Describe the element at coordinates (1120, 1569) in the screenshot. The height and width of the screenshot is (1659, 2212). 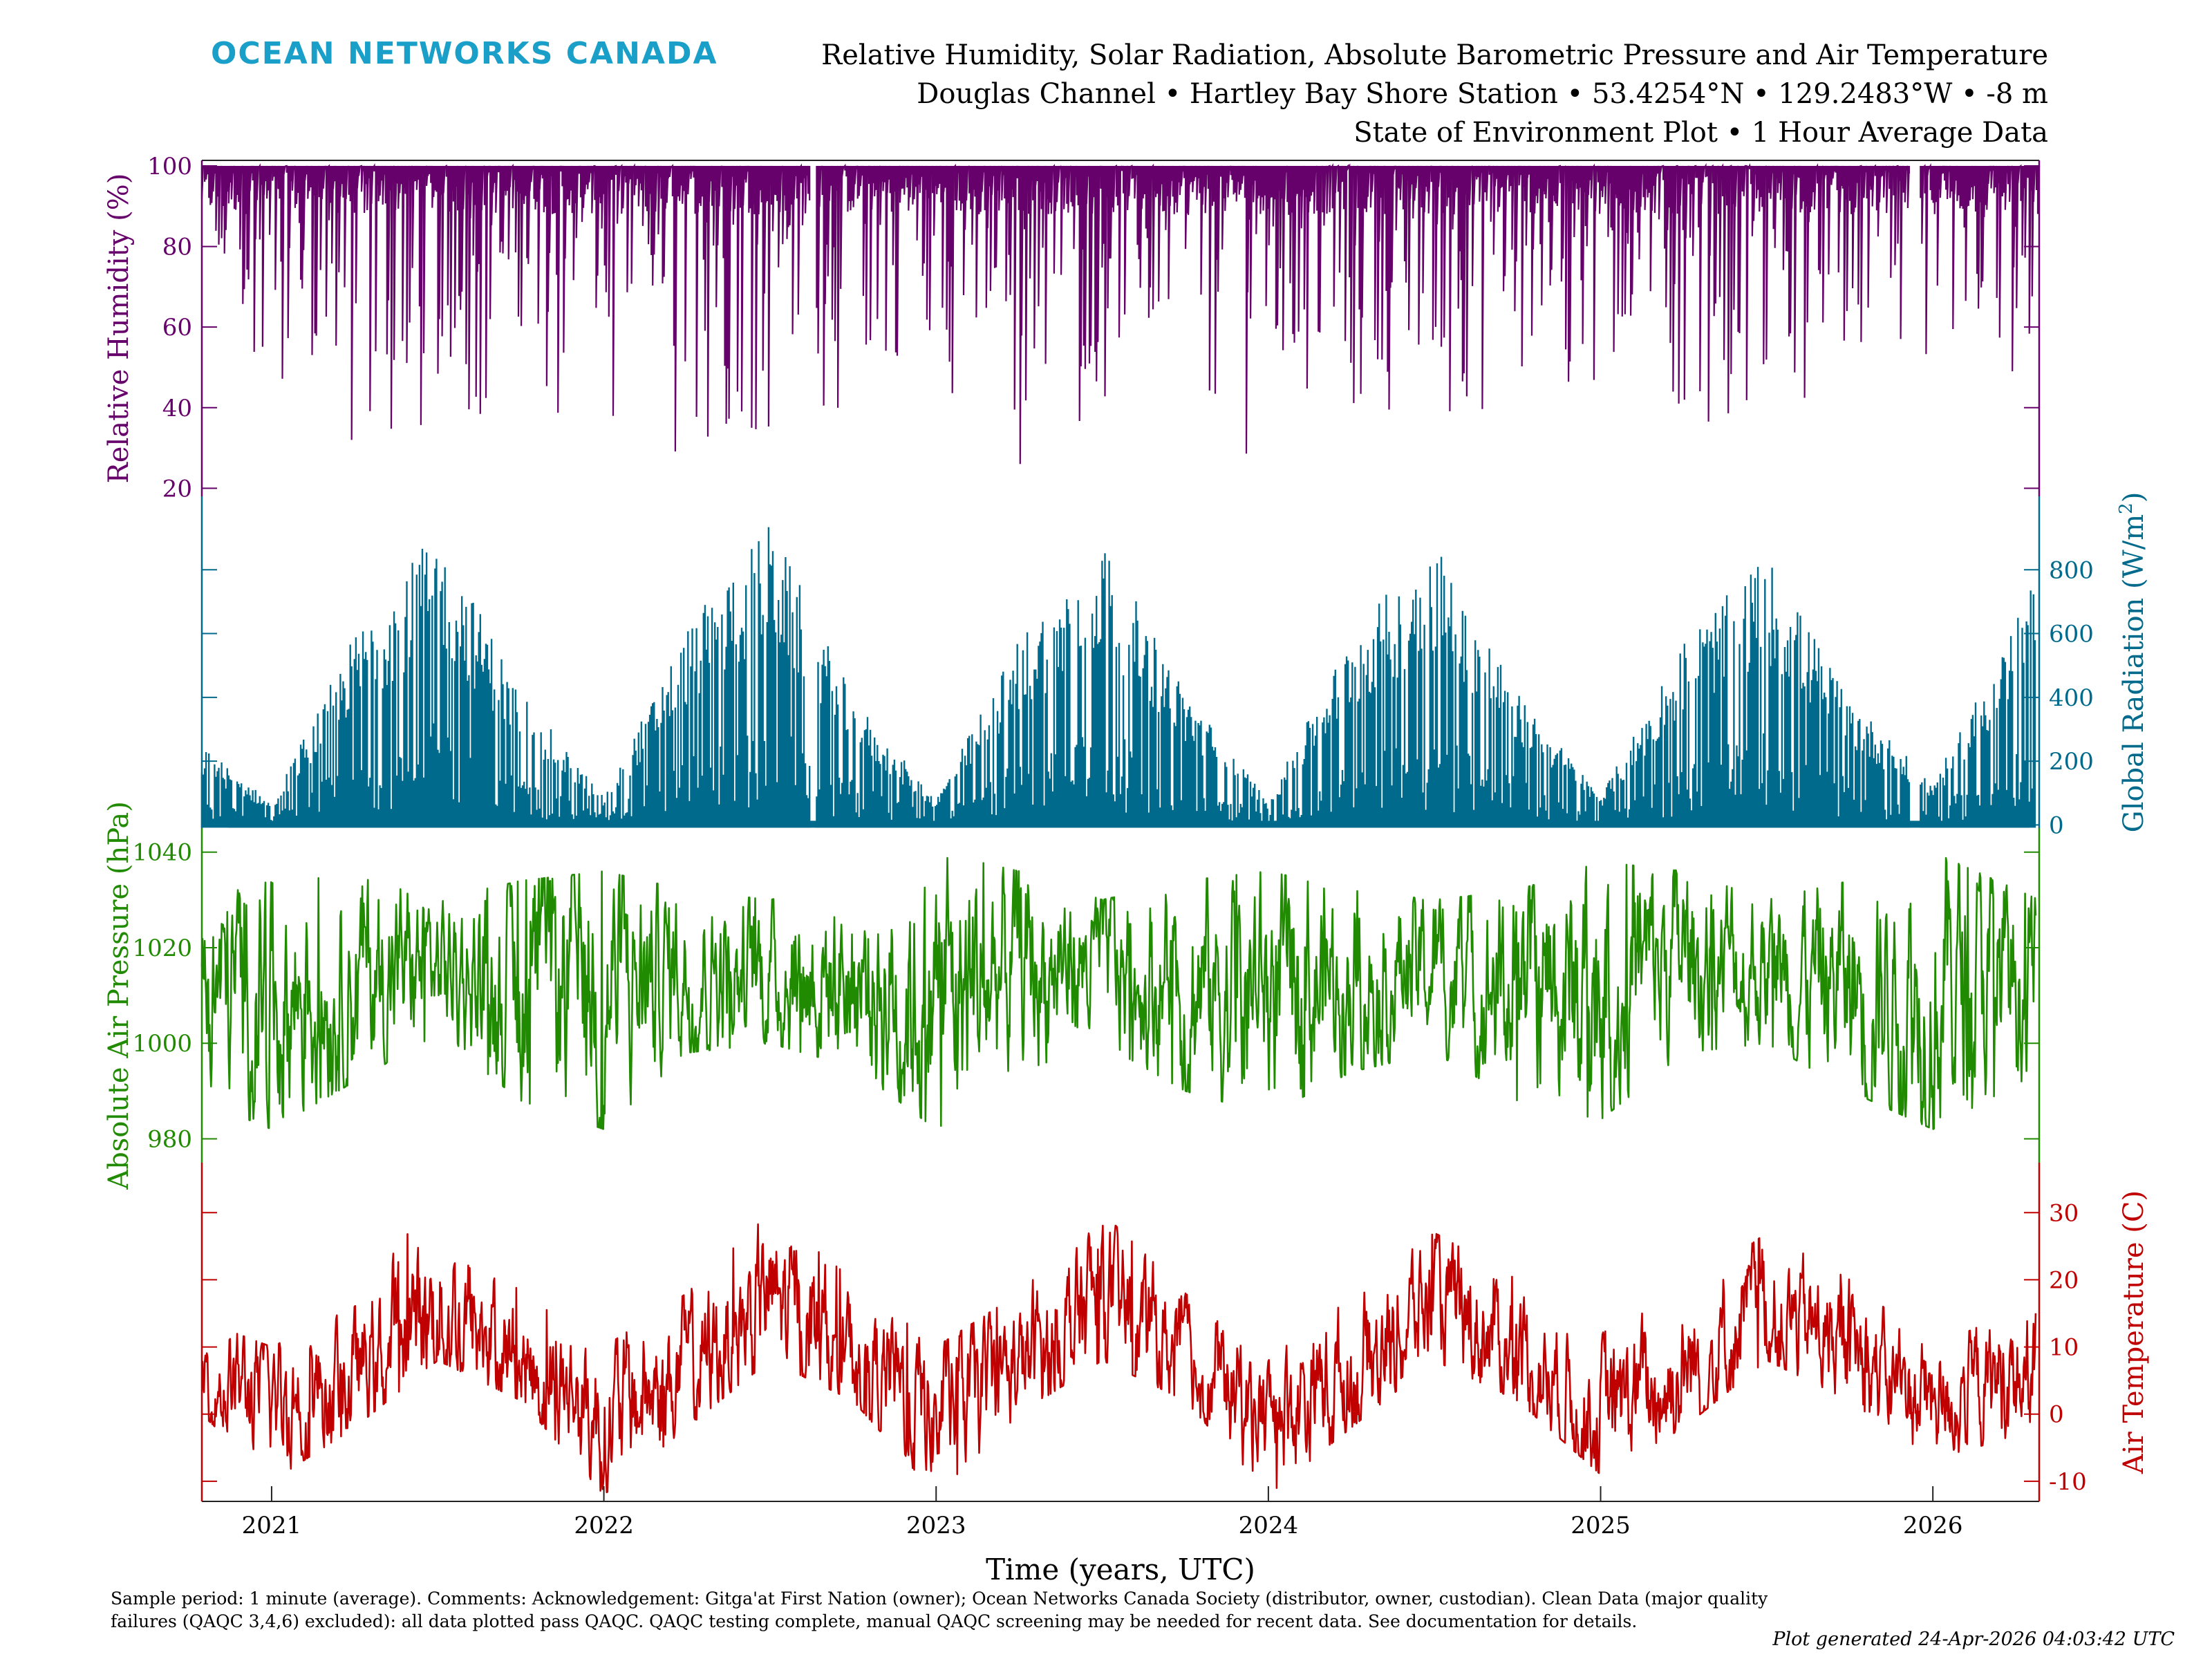
I see `x-axis-title: Time (years, UTC)` at that location.